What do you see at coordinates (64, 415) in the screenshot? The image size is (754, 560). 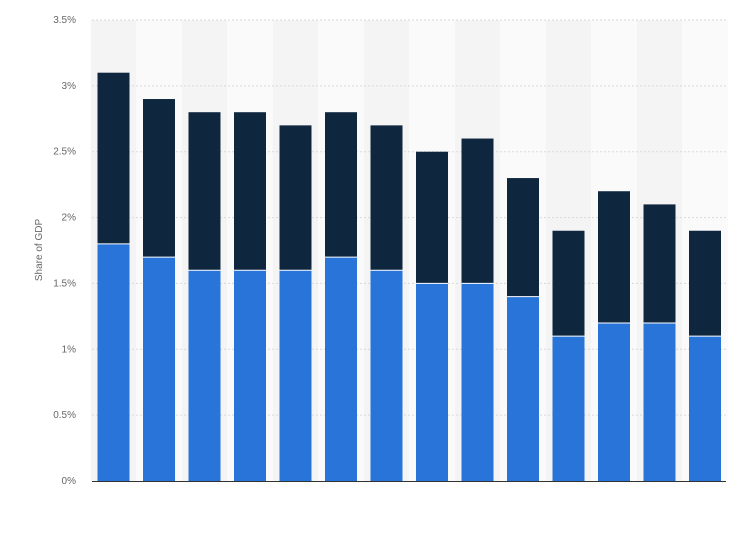 I see `y-tick-label: 0.5%` at bounding box center [64, 415].